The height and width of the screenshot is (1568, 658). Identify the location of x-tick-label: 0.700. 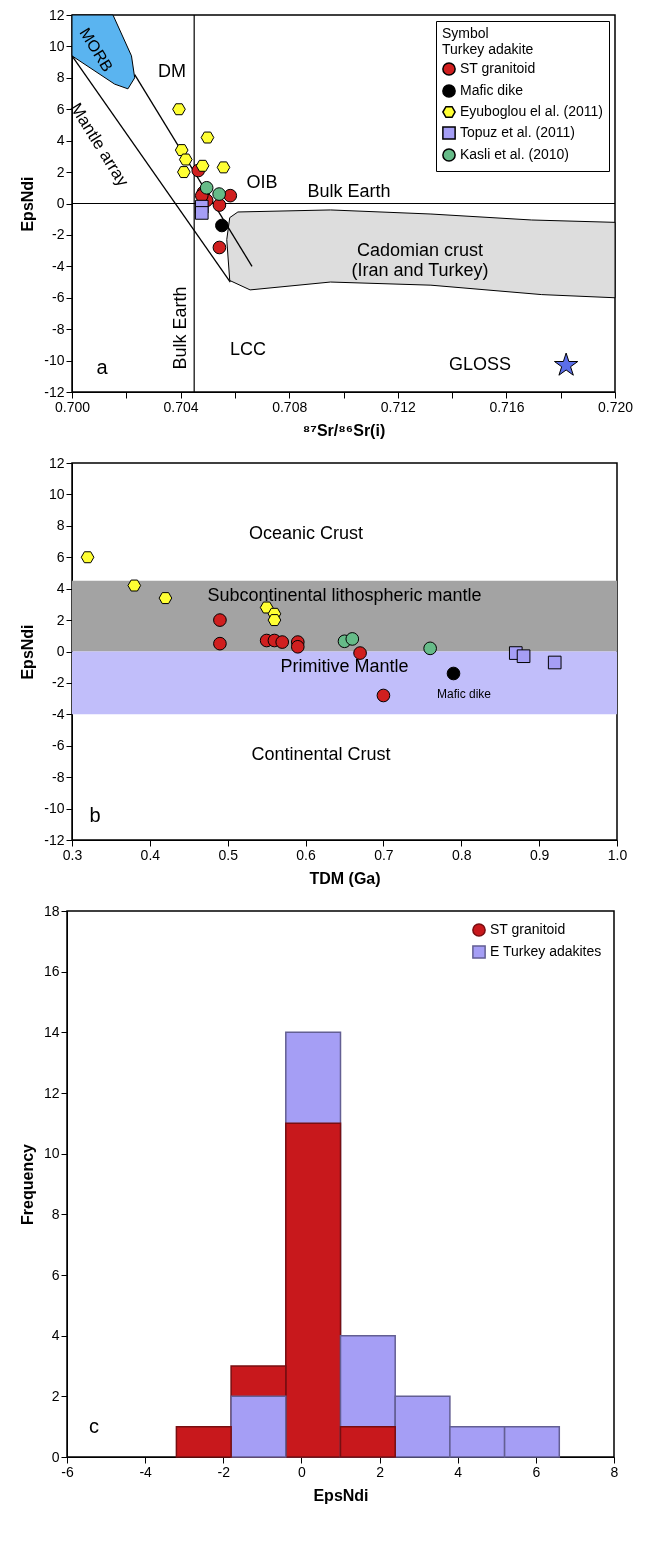
(72, 406).